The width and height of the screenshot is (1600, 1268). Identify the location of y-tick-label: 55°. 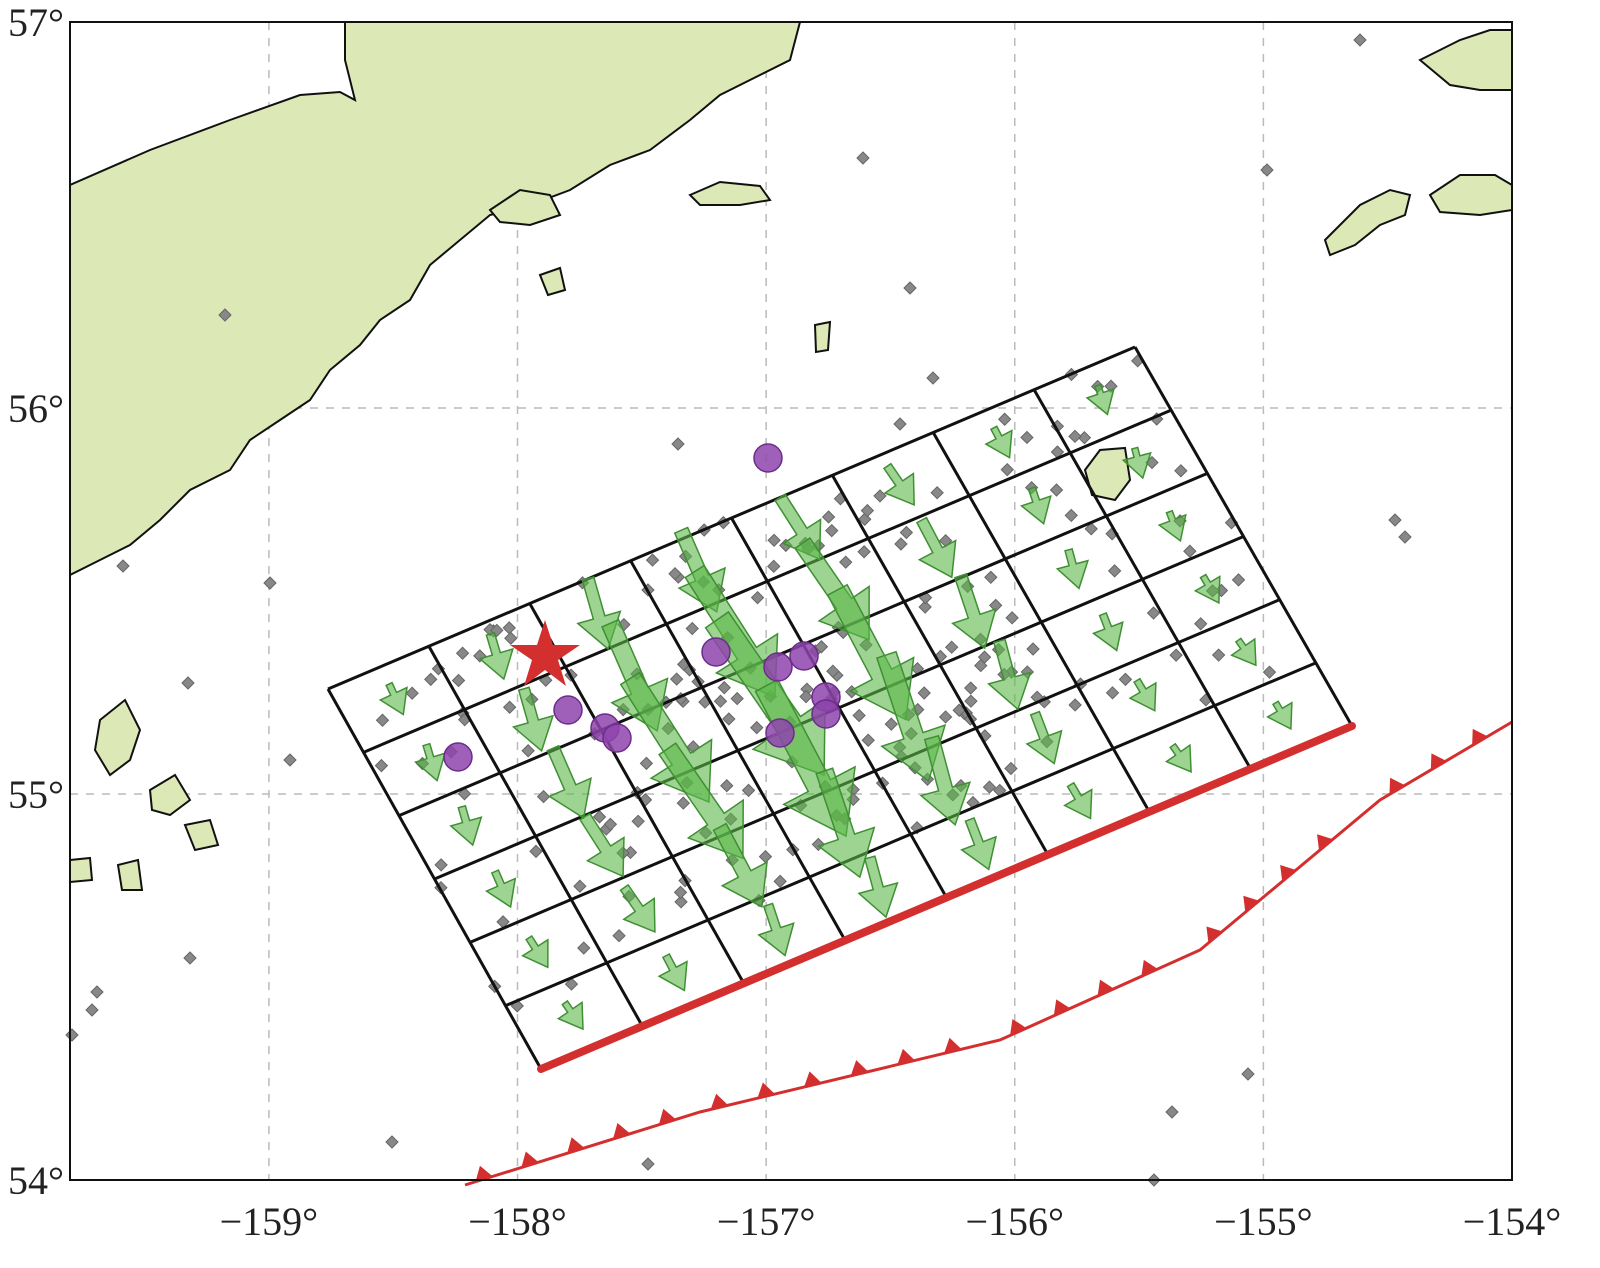
(36, 794).